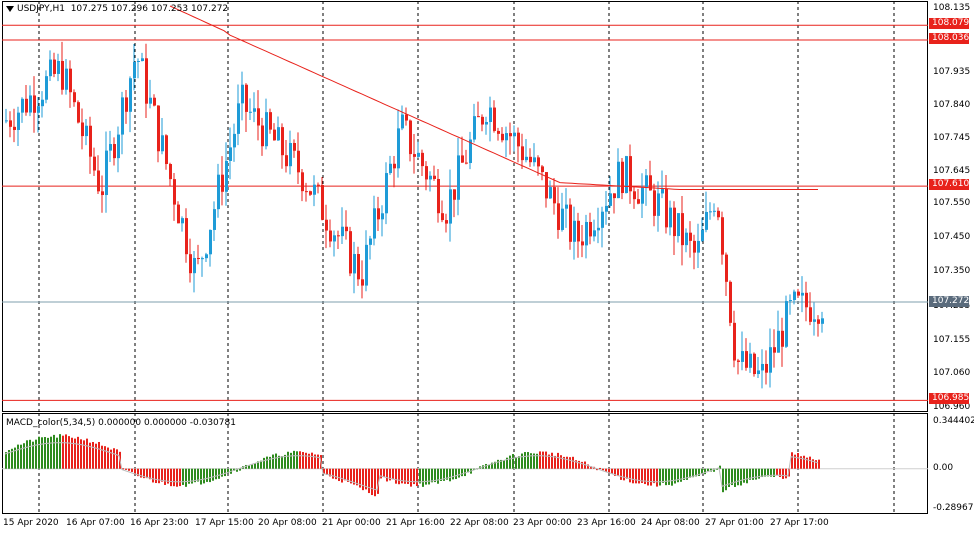 This screenshot has height=536, width=974. What do you see at coordinates (949, 398) in the screenshot?
I see `level-price-tag: 106.985` at bounding box center [949, 398].